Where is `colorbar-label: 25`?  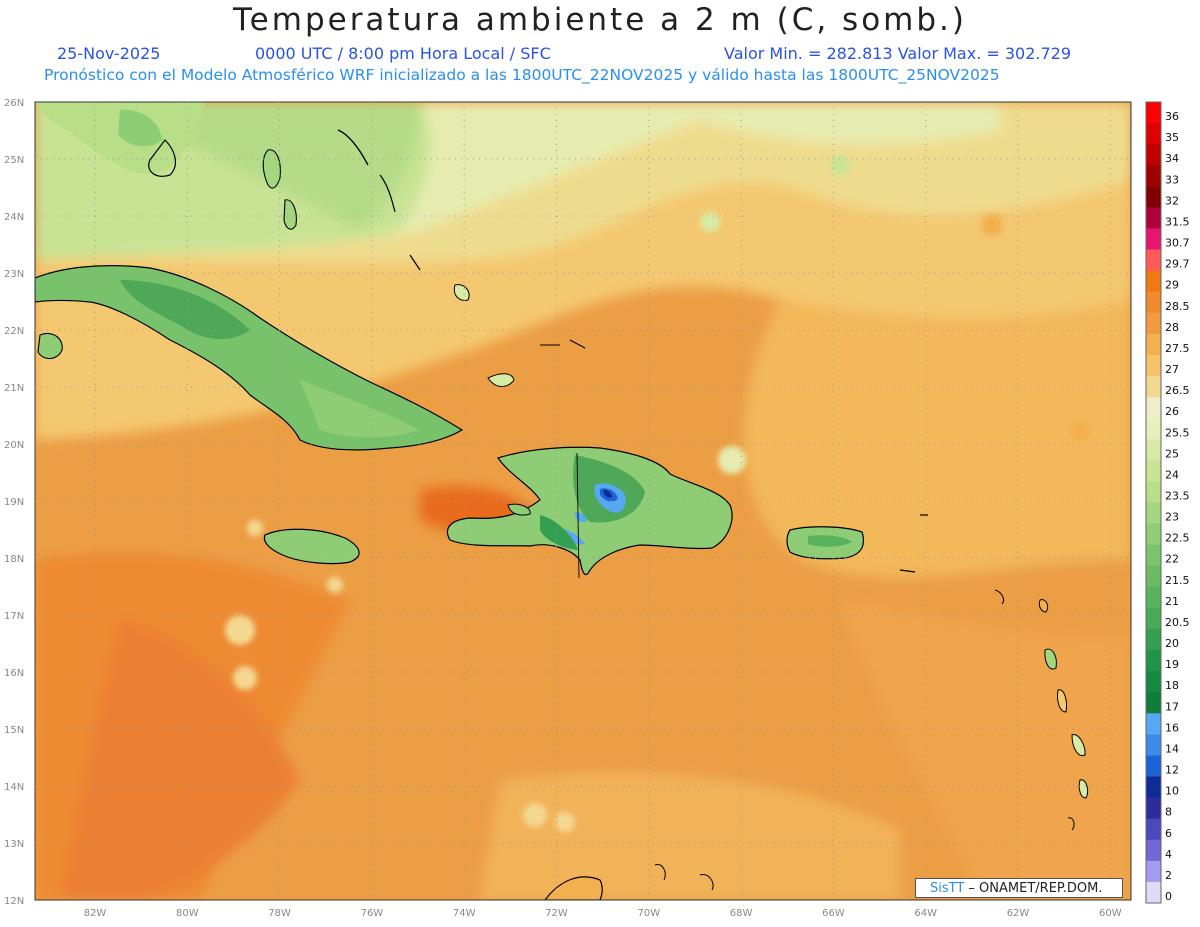 colorbar-label: 25 is located at coordinates (1172, 453).